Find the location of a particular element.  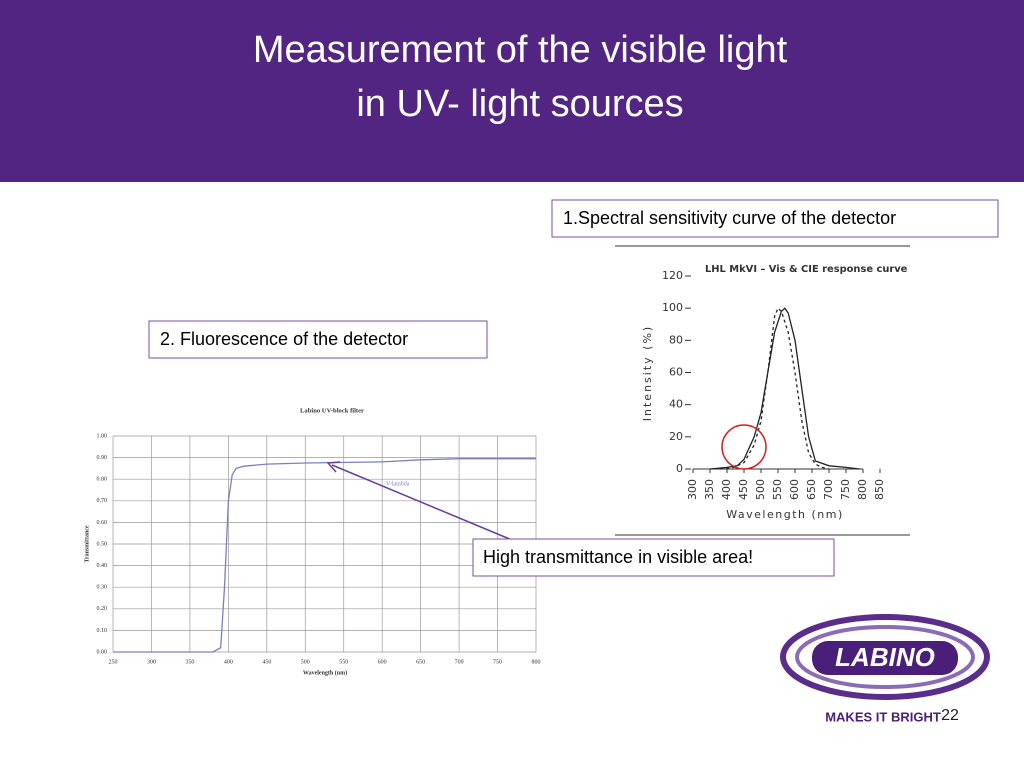

y-tick-label: 40 is located at coordinates (676, 404).